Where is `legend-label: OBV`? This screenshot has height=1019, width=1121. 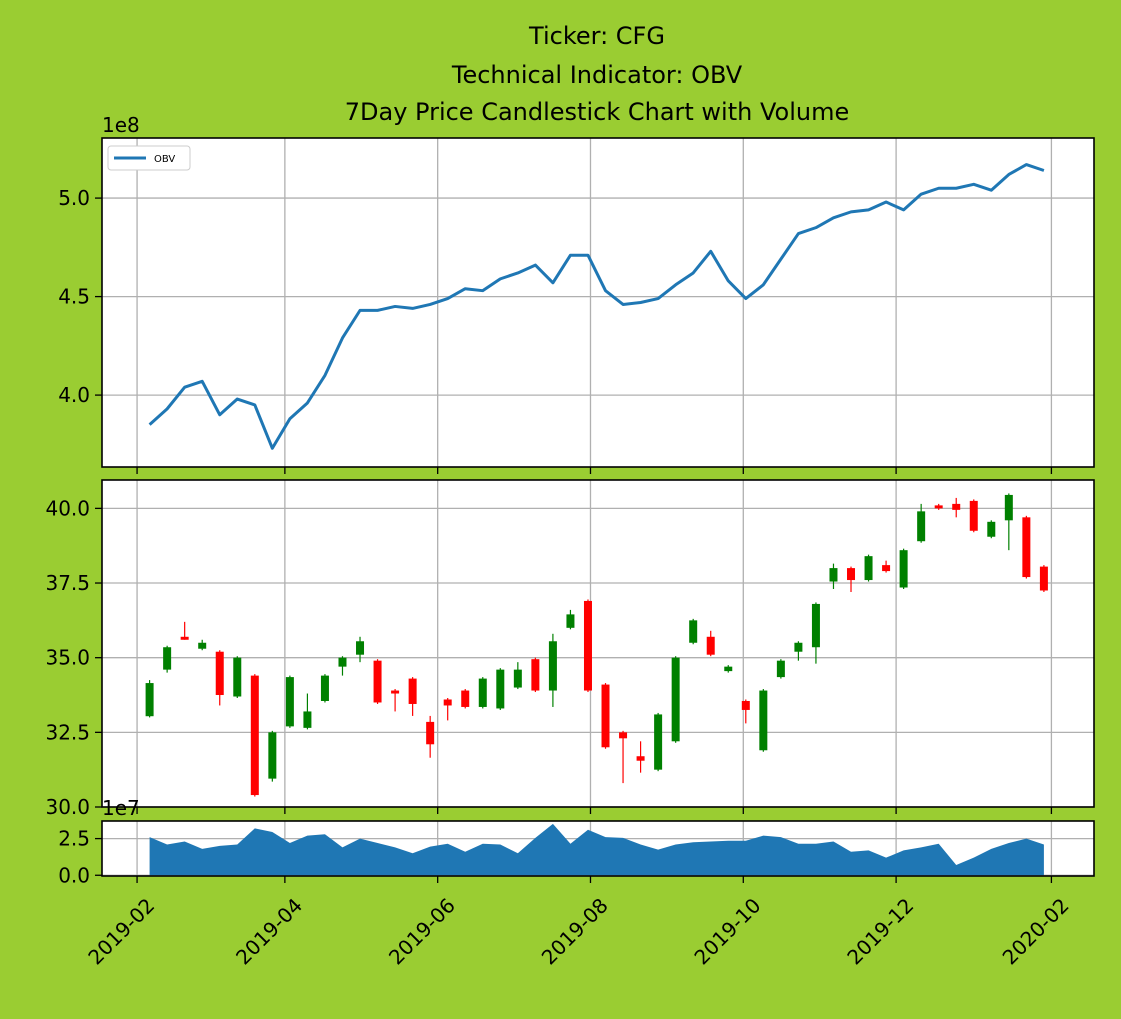
legend-label: OBV is located at coordinates (164, 159).